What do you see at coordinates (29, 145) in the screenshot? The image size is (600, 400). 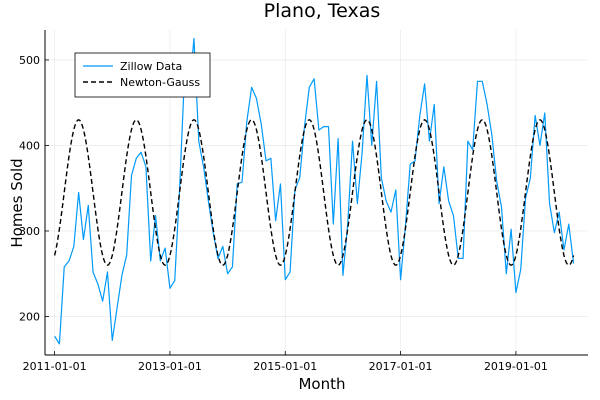 I see `y-tick-label: 400` at bounding box center [29, 145].